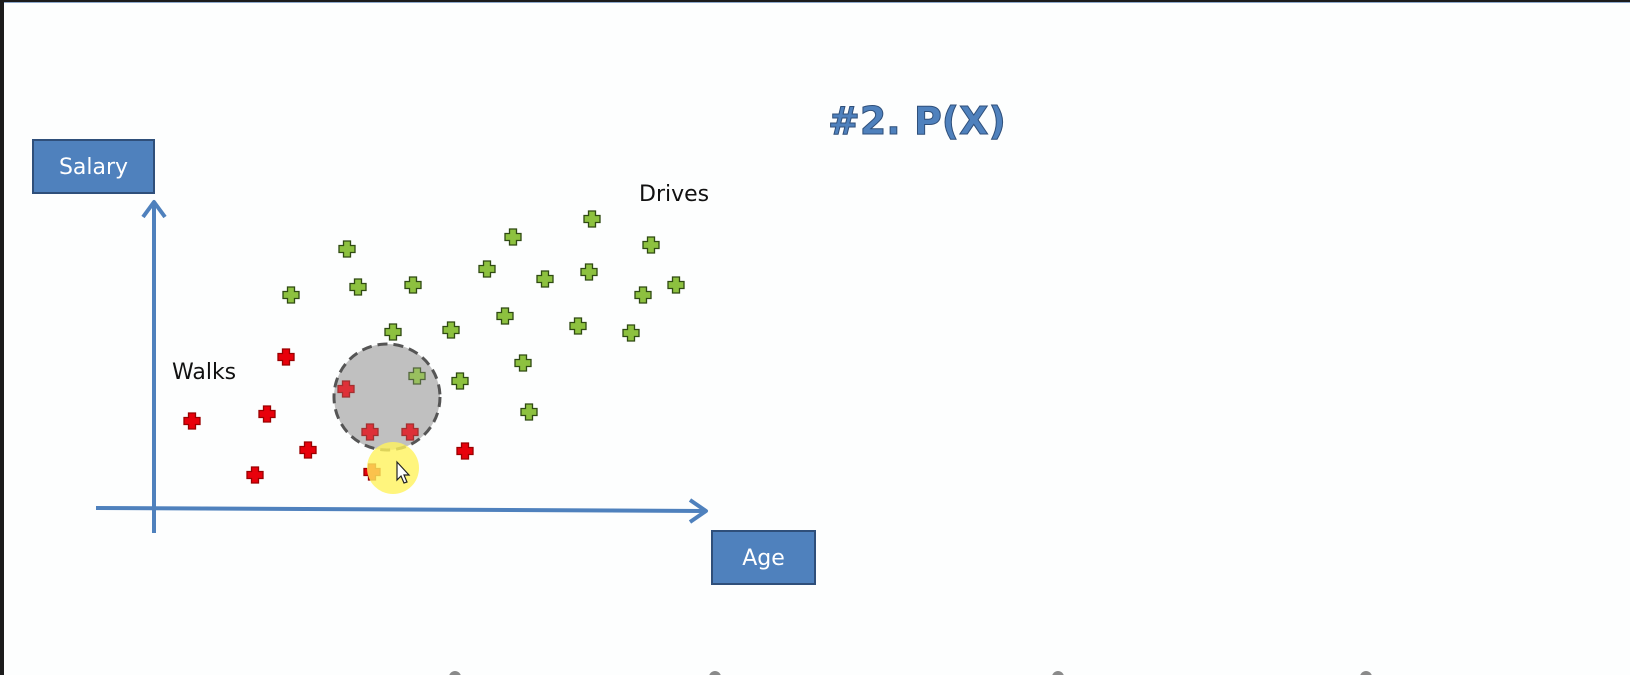  What do you see at coordinates (910, 673) in the screenshot?
I see `bottom-cutoff-shapes` at bounding box center [910, 673].